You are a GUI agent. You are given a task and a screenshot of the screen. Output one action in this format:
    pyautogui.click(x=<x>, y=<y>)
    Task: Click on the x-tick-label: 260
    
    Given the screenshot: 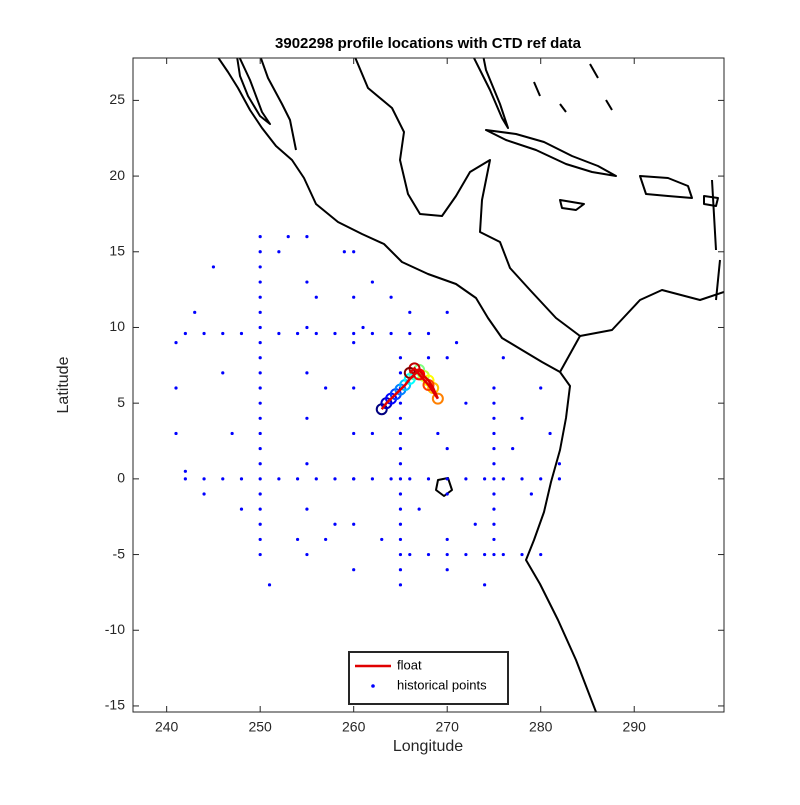 What is the action you would take?
    pyautogui.click(x=354, y=727)
    